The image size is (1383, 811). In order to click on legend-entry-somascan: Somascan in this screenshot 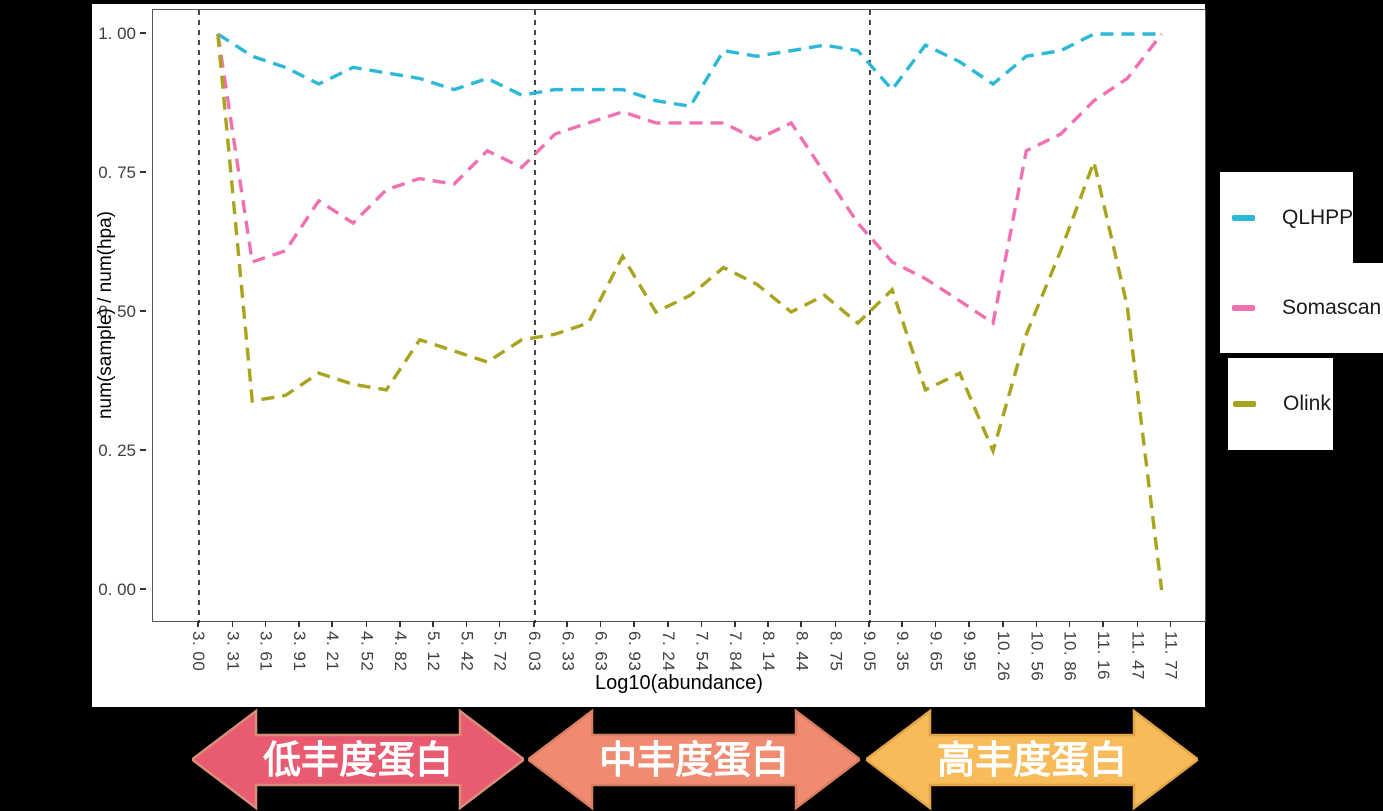, I will do `click(1301, 308)`.